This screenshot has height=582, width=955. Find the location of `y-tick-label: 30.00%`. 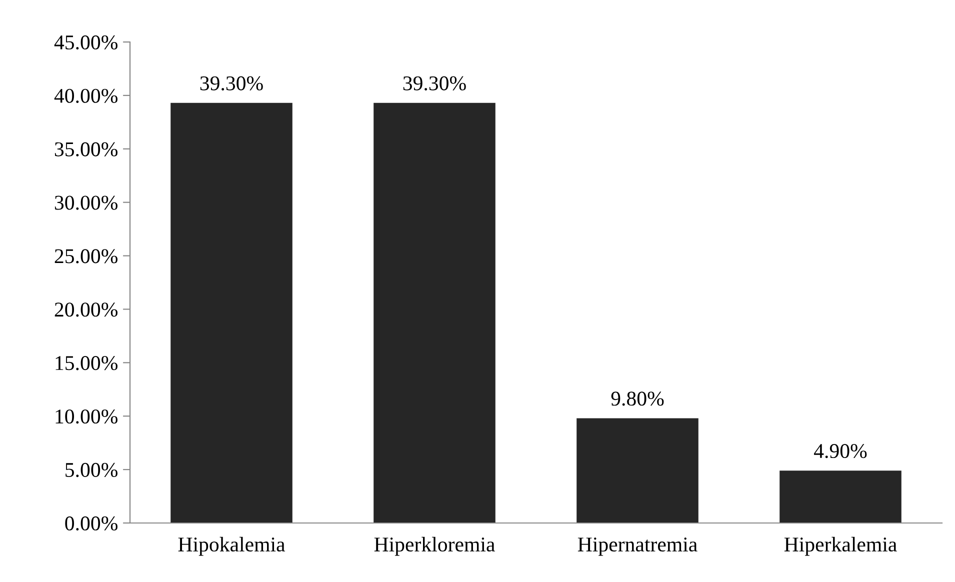

y-tick-label: 30.00% is located at coordinates (86, 203).